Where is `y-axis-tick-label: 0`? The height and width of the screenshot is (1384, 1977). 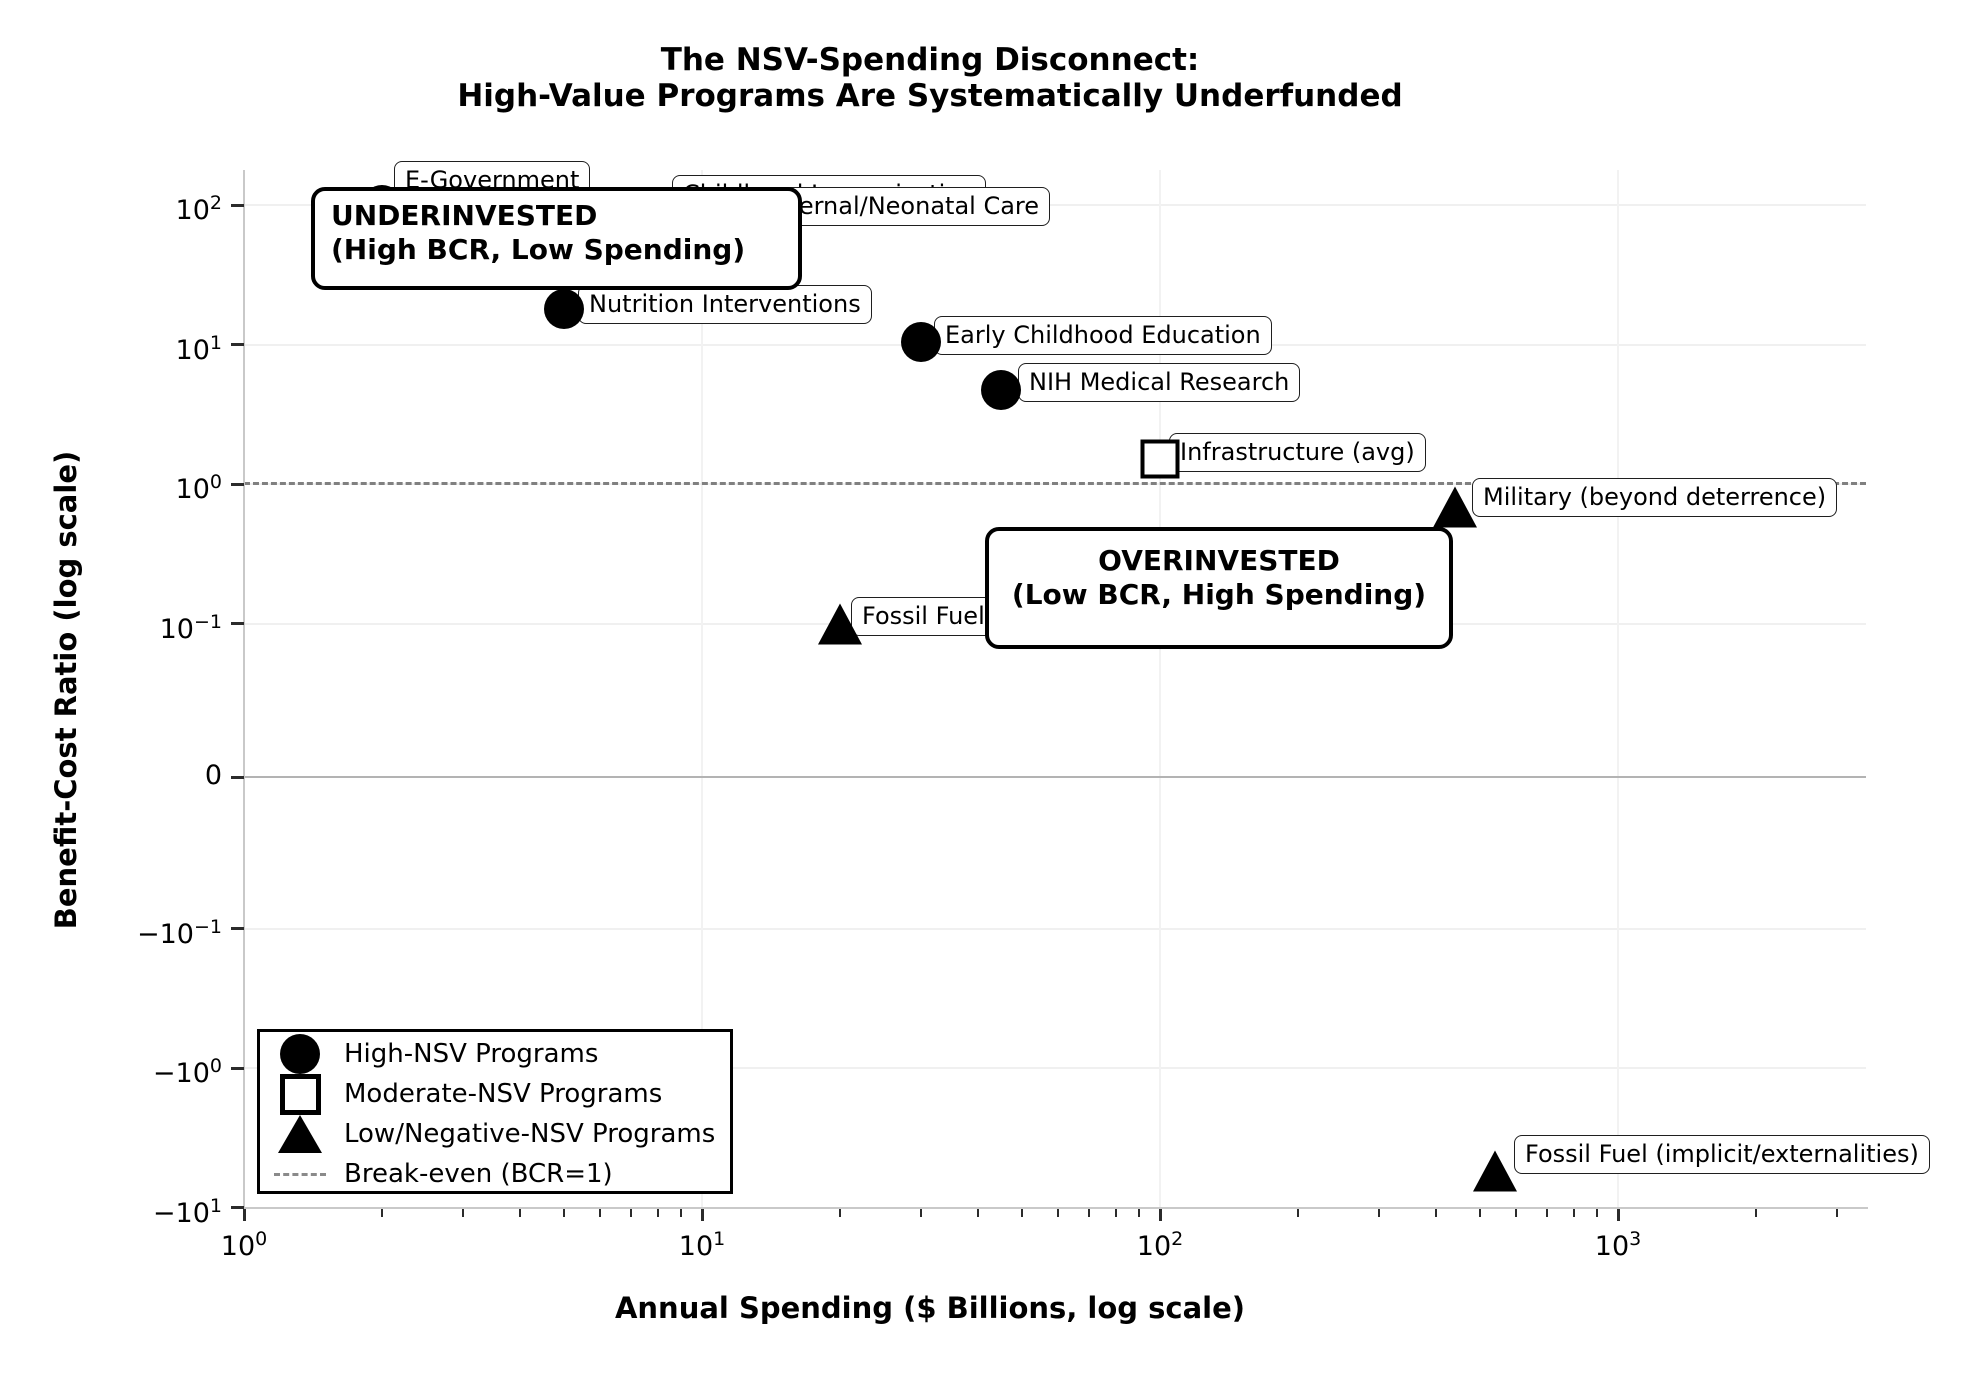
y-axis-tick-label: 0 is located at coordinates (213, 775).